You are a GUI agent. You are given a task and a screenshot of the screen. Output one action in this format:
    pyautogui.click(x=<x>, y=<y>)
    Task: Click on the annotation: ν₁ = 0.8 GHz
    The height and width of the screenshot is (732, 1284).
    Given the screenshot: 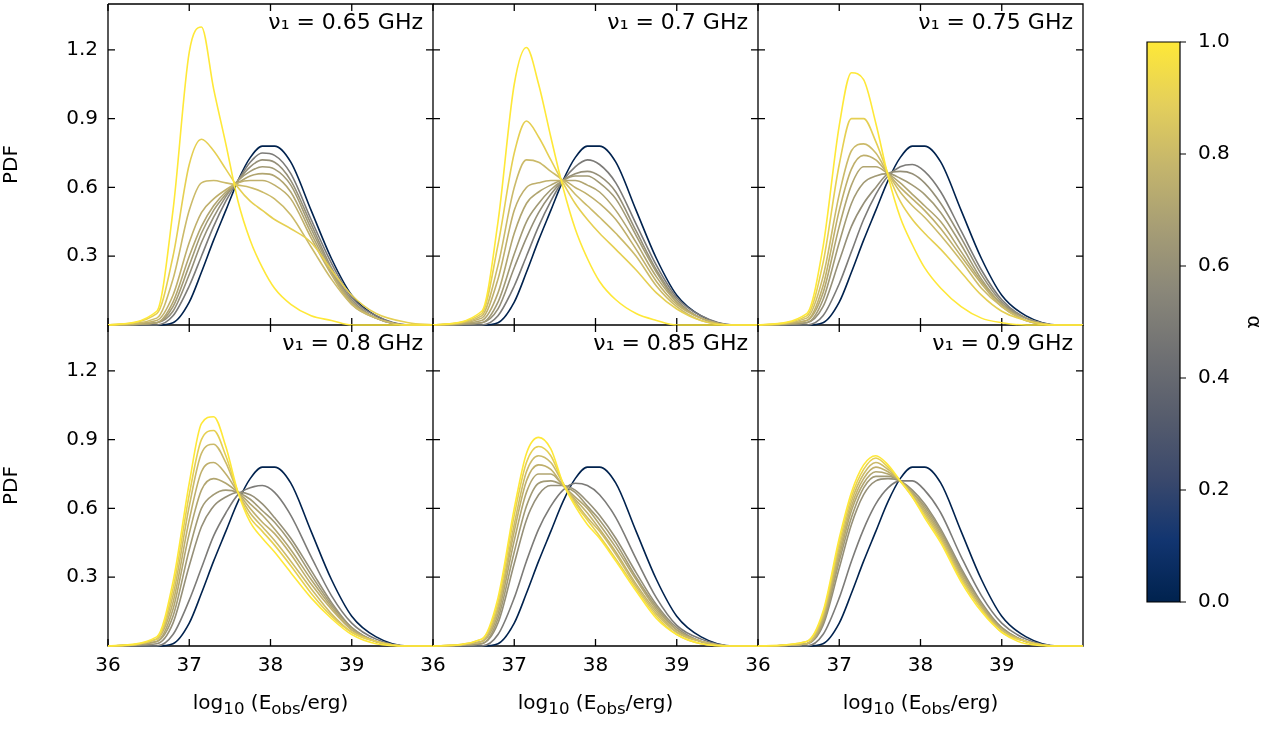 What is the action you would take?
    pyautogui.click(x=352, y=342)
    